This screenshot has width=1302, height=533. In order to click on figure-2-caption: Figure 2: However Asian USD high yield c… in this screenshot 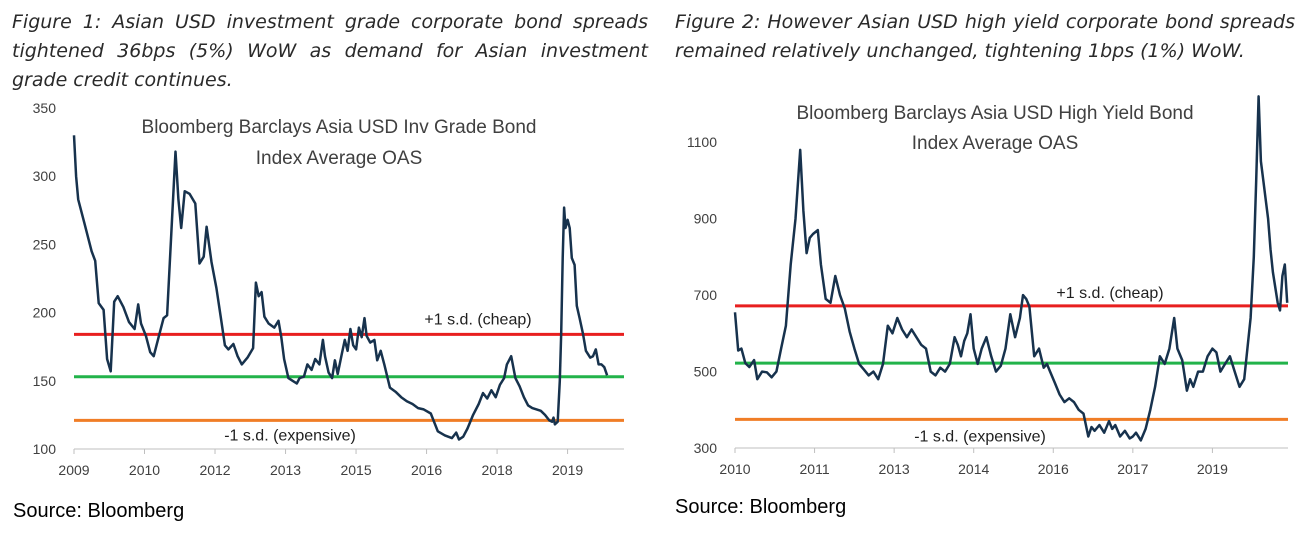, I will do `click(985, 36)`.